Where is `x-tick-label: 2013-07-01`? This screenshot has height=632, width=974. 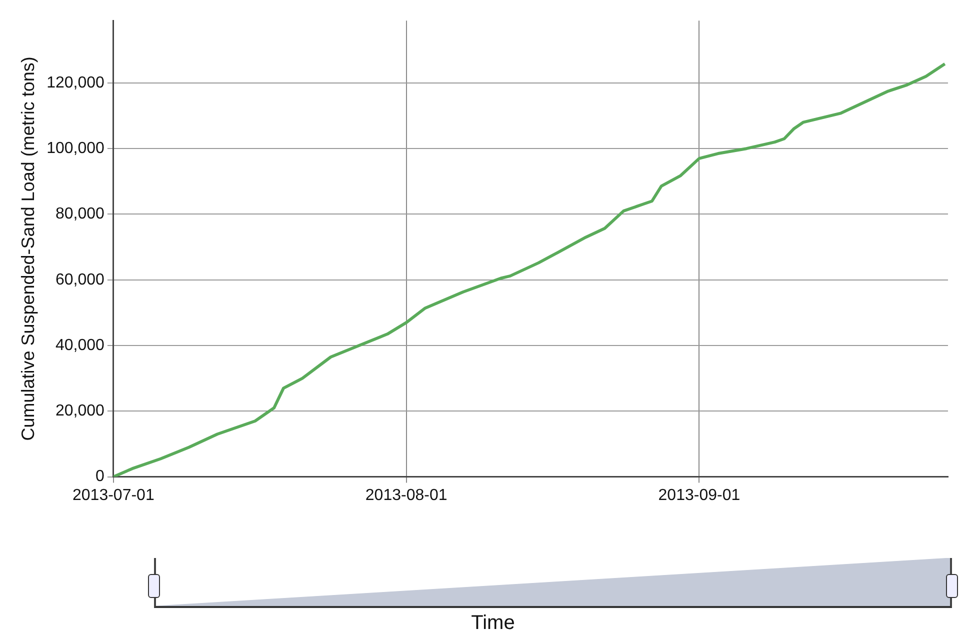 x-tick-label: 2013-07-01 is located at coordinates (113, 495).